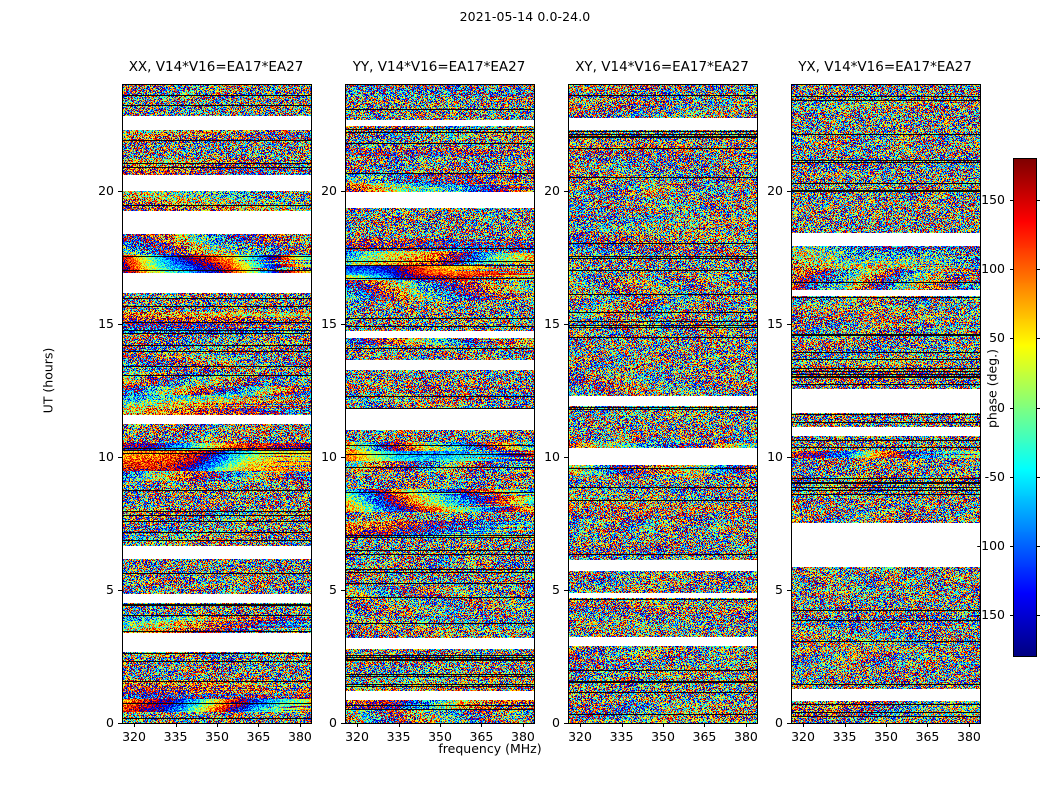  Describe the element at coordinates (439, 67) in the screenshot. I see `panel-title-yy: YY, V14*V16=EA17*EA27` at that location.